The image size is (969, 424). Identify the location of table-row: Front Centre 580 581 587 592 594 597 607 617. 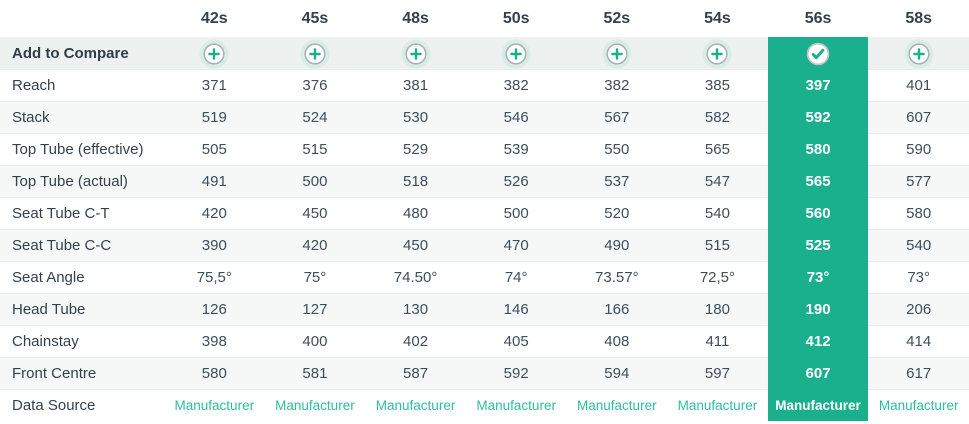
(484, 373).